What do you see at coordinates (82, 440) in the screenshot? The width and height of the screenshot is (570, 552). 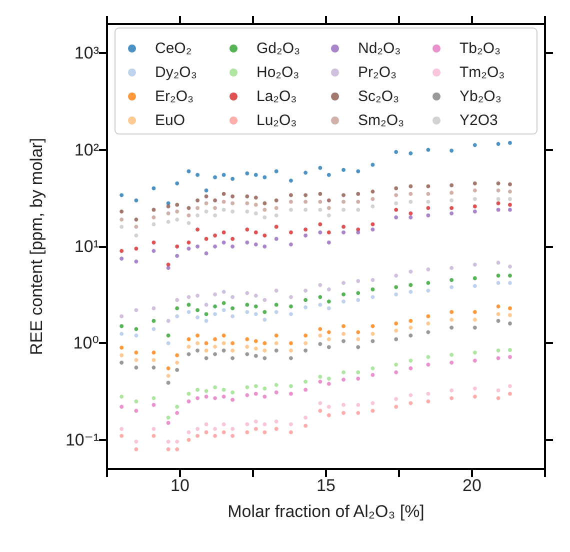 I see `y-tick-label: 10⁻¹` at bounding box center [82, 440].